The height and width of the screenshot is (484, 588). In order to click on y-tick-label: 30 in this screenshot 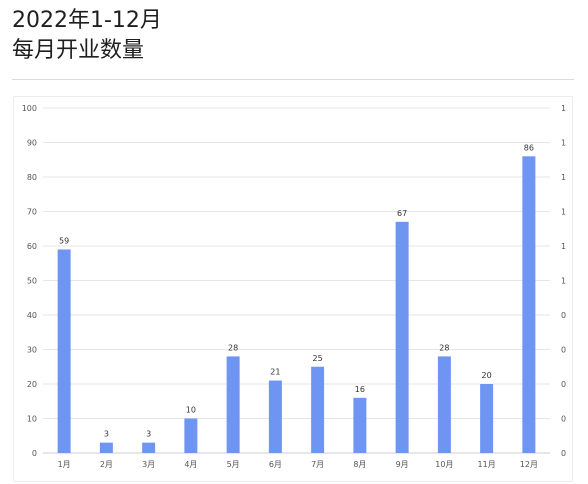, I will do `click(32, 350)`.